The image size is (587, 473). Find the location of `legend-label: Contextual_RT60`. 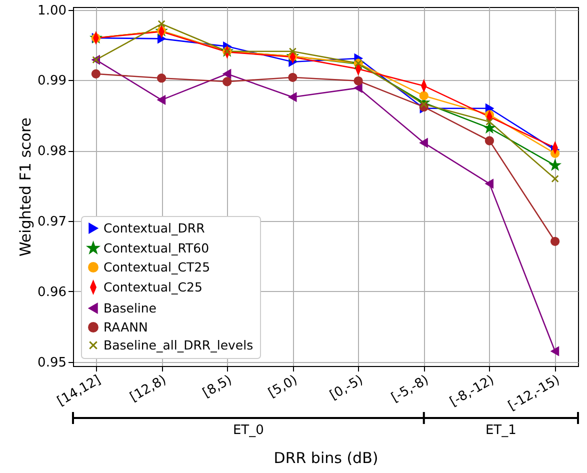

legend-label: Contextual_RT60 is located at coordinates (157, 248).